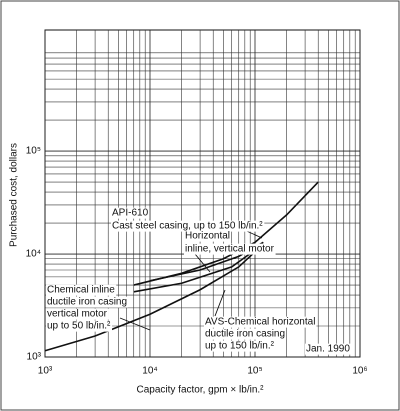 The width and height of the screenshot is (400, 411). I want to click on annotation: vertical motor, so click(77, 314).